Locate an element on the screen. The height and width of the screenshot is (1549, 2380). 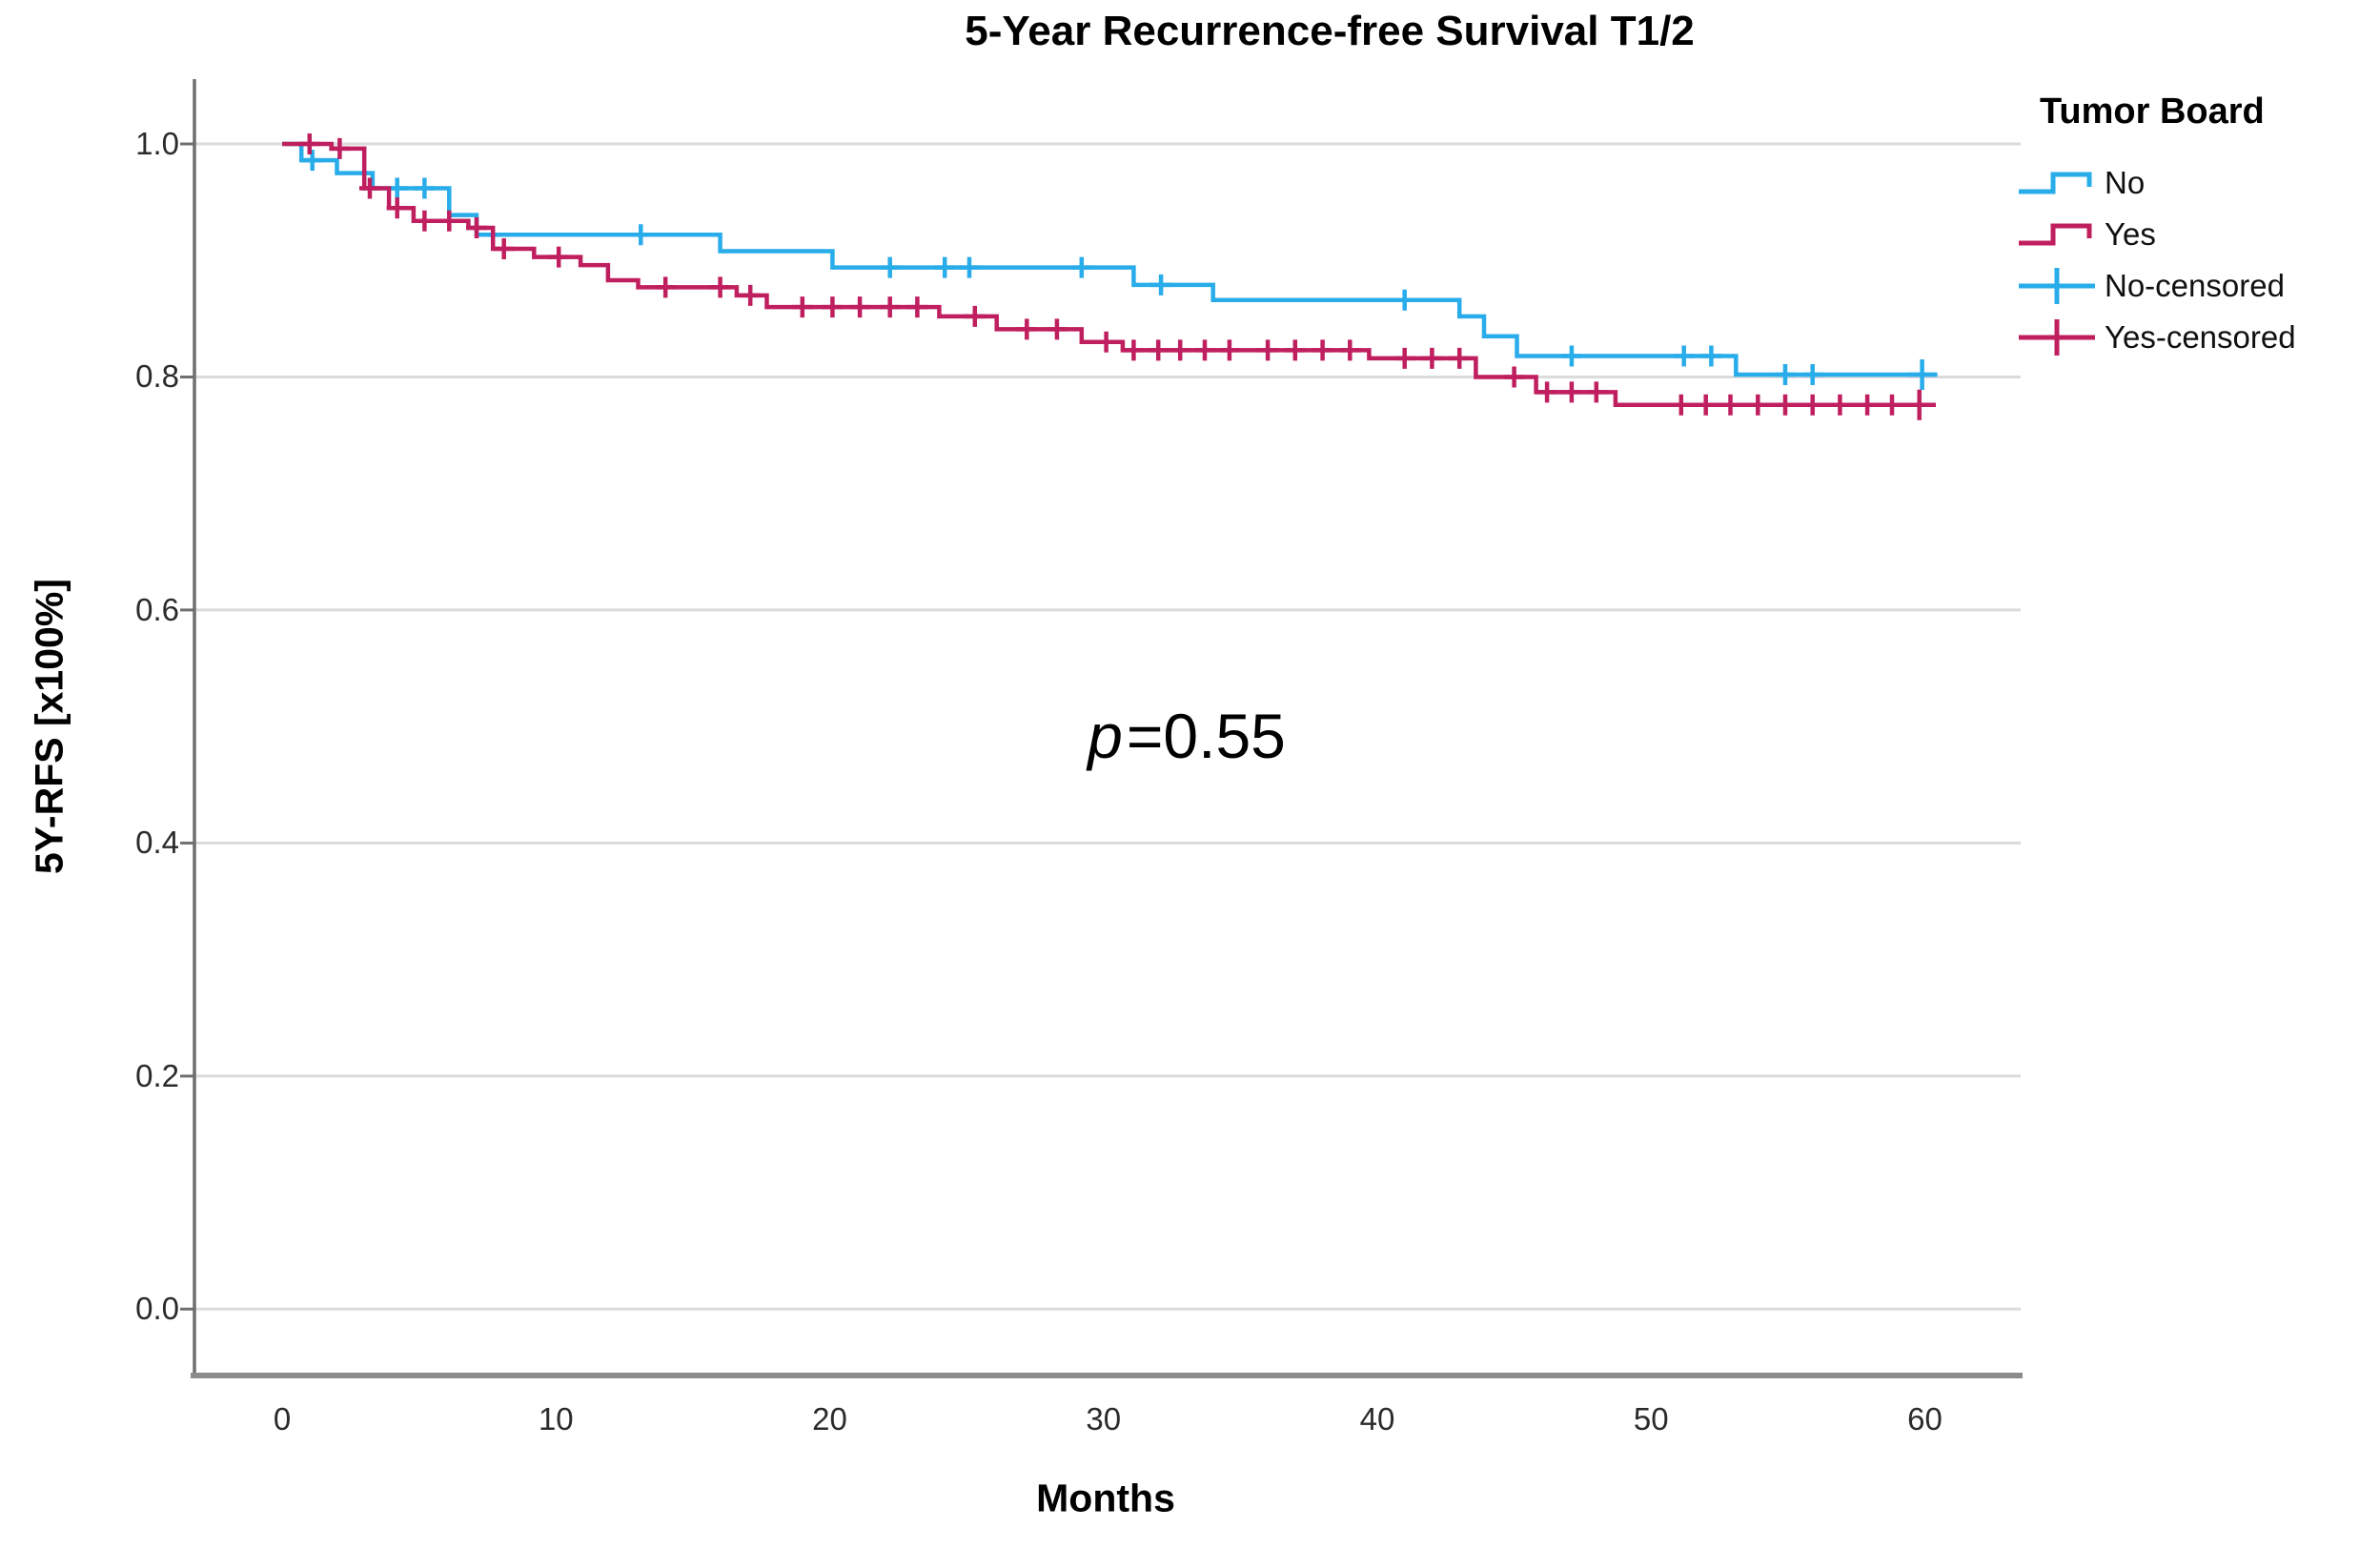
y-tick-label: 0.6 is located at coordinates (157, 609).